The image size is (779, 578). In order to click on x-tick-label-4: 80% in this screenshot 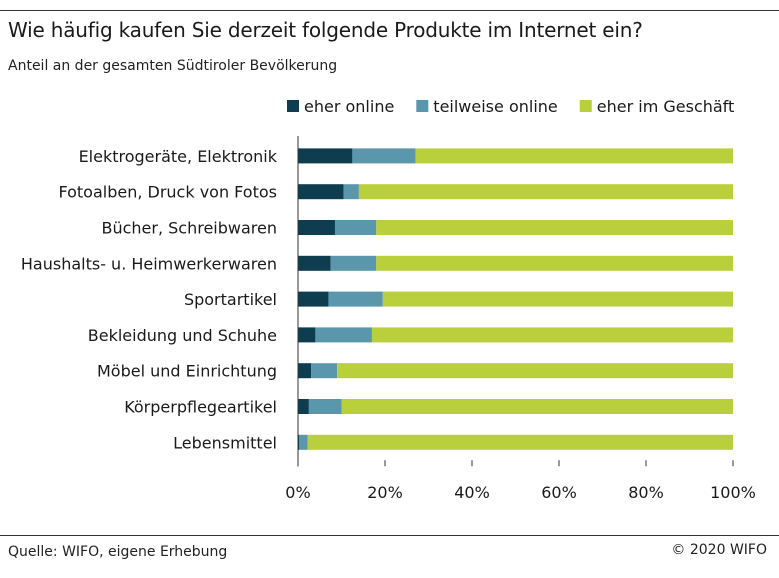, I will do `click(646, 492)`.